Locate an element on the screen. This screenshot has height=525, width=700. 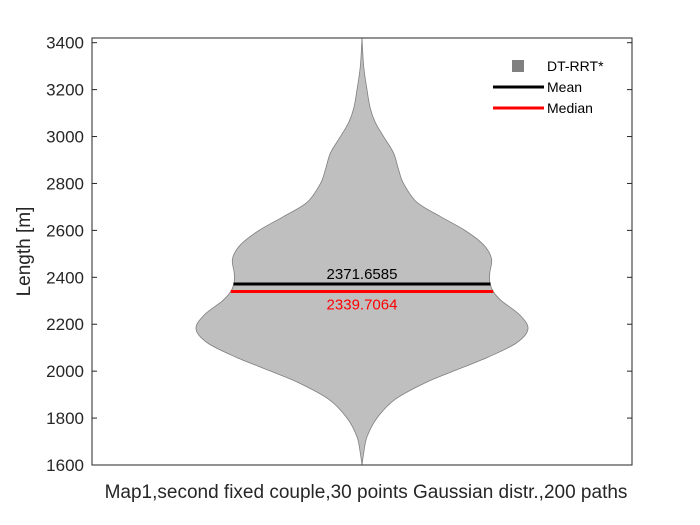
legend-label: Median is located at coordinates (570, 108).